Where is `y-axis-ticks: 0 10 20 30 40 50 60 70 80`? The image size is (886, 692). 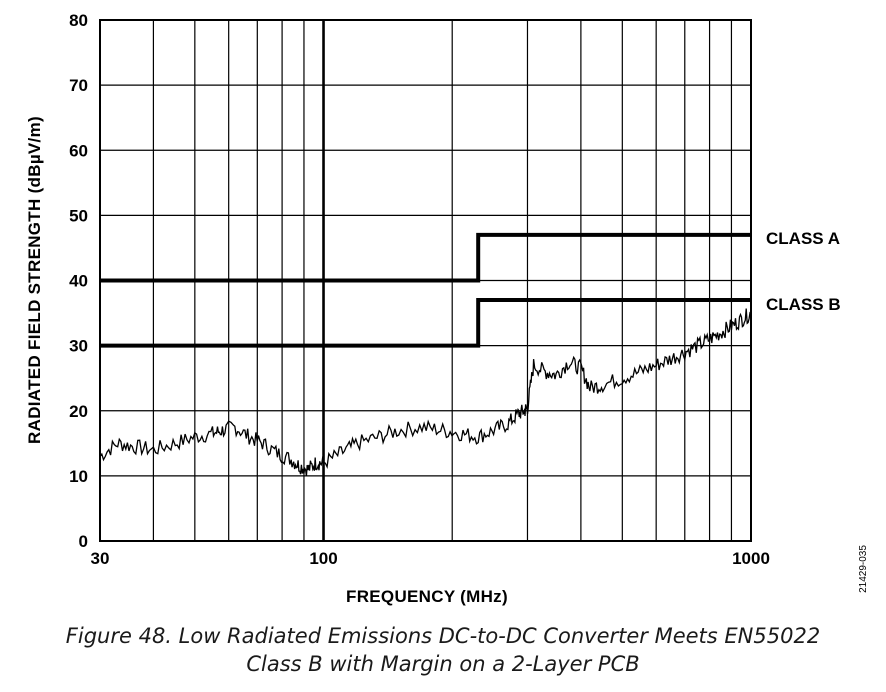 y-axis-ticks: 0 10 20 30 40 50 60 70 80 is located at coordinates (78, 281).